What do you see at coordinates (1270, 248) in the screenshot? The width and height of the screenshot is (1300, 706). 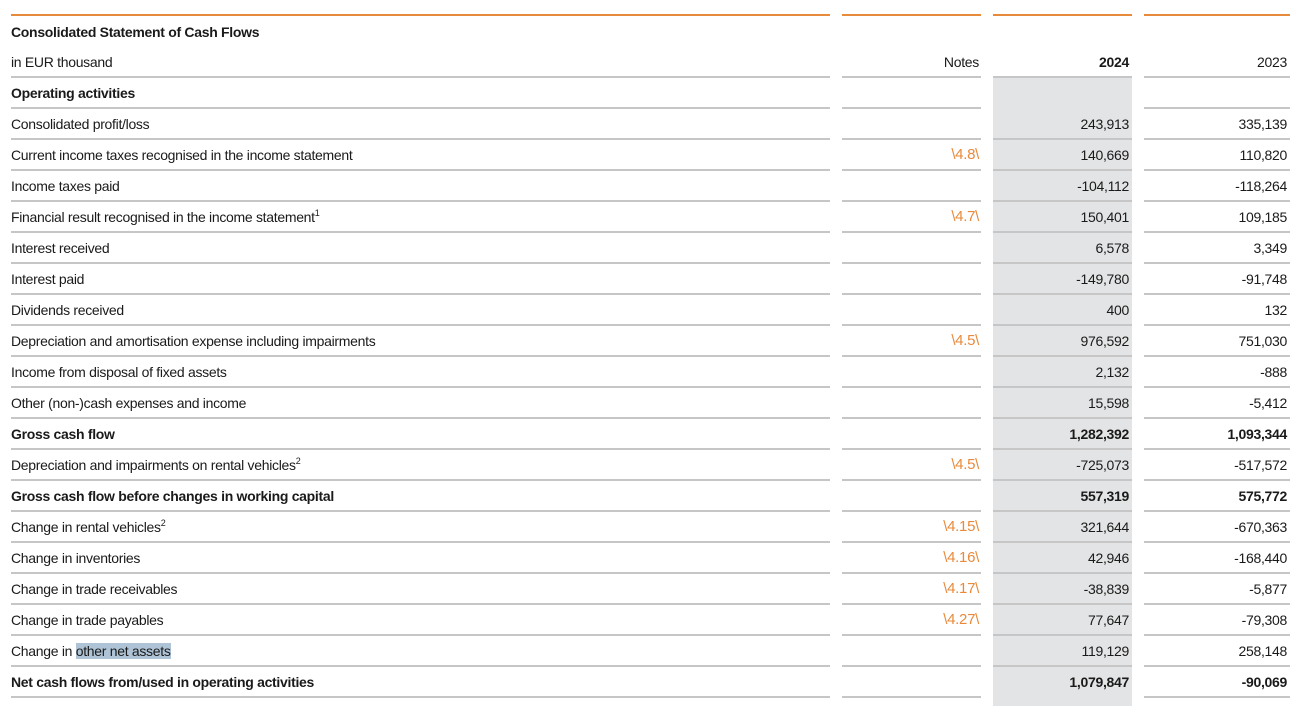 I see `value-2023: 3,349` at bounding box center [1270, 248].